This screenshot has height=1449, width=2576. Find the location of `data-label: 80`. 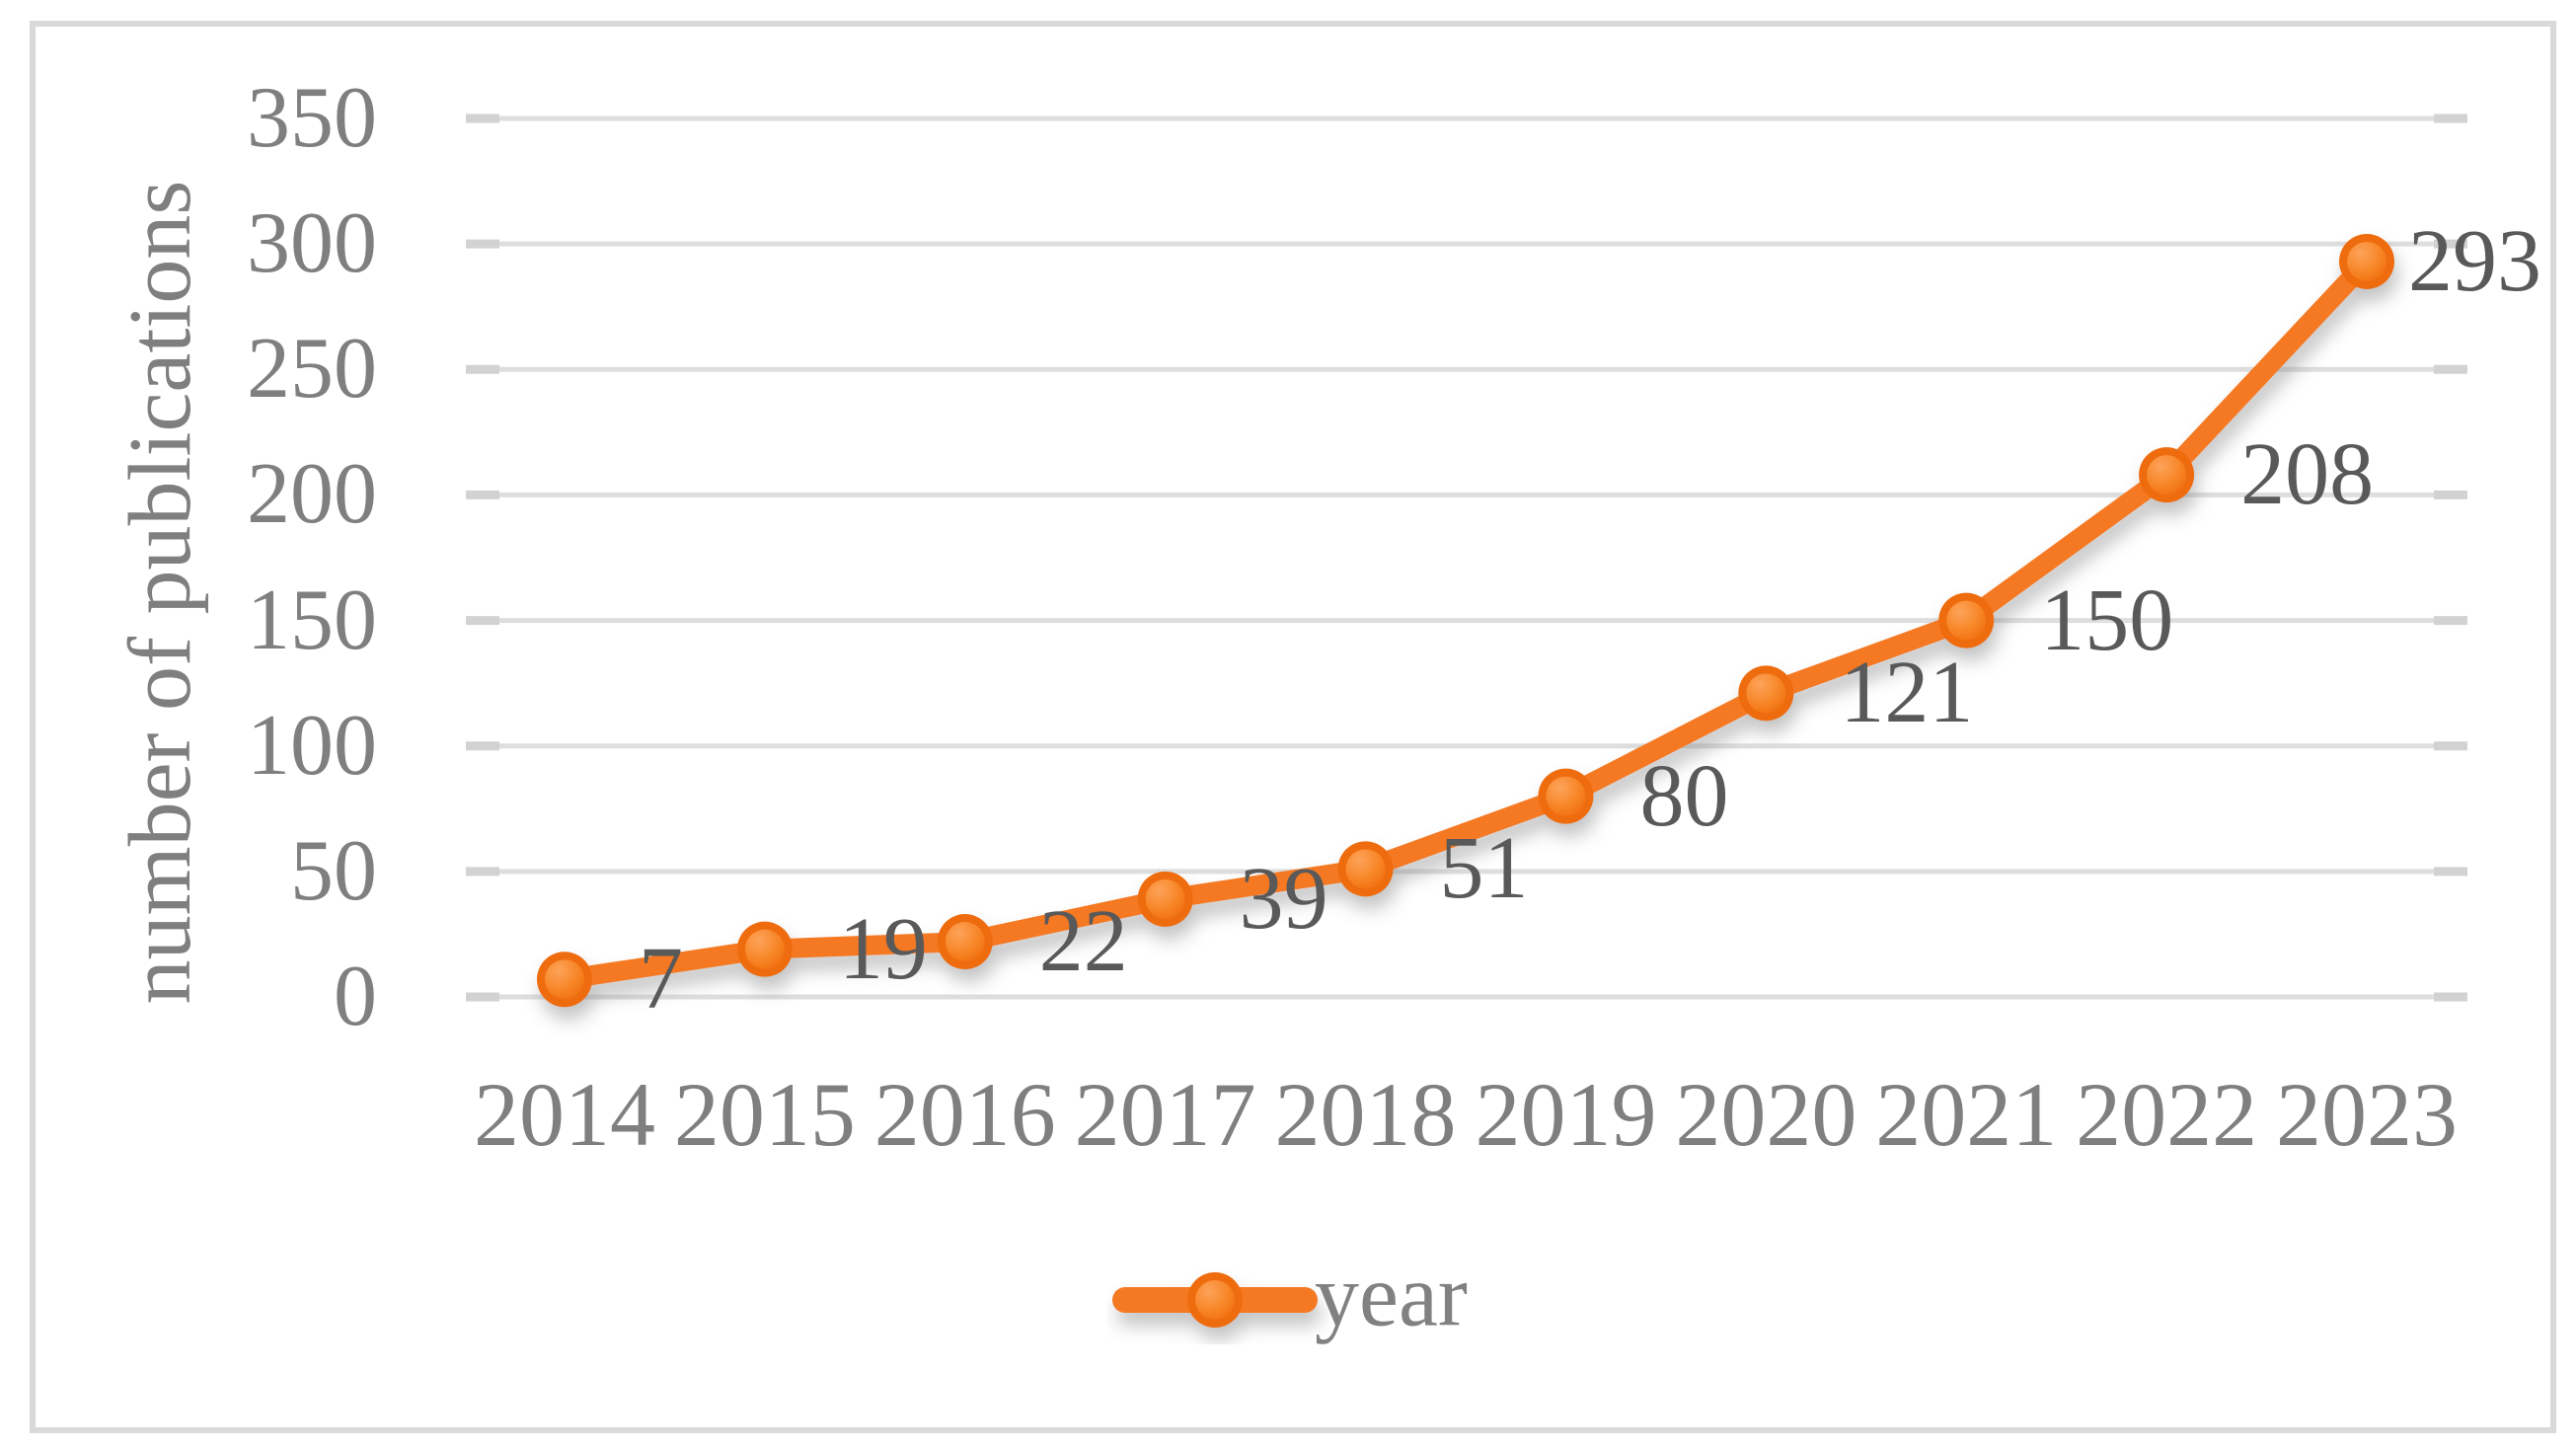

data-label: 80 is located at coordinates (1684, 795).